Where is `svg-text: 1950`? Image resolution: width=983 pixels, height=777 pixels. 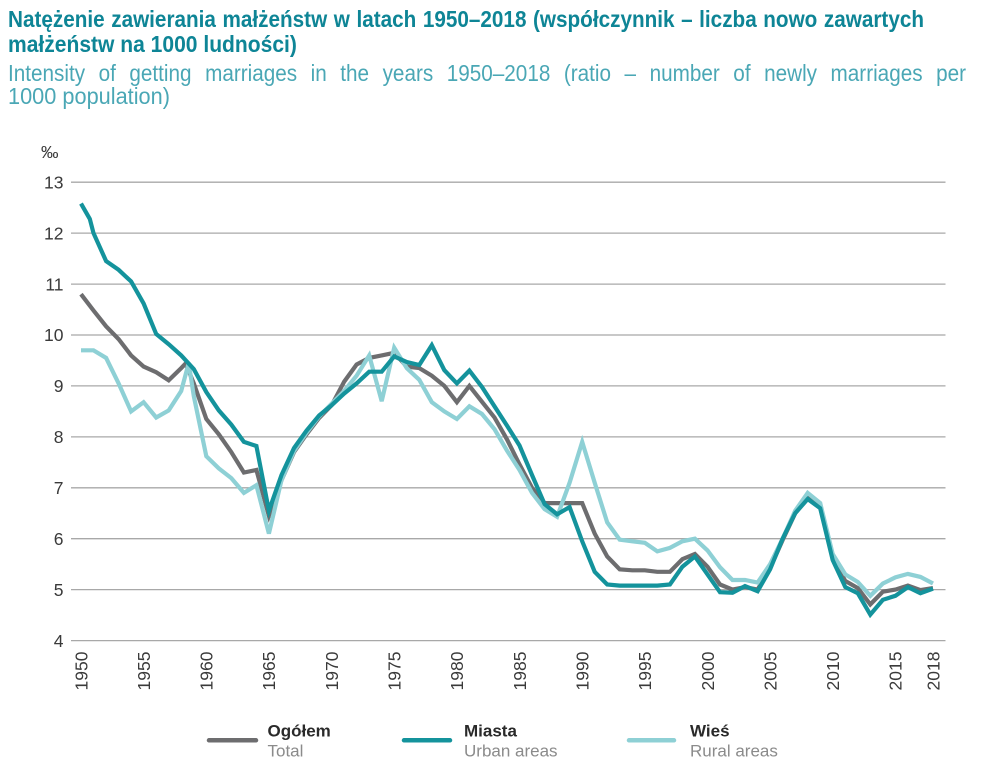 svg-text: 1950 is located at coordinates (81, 670).